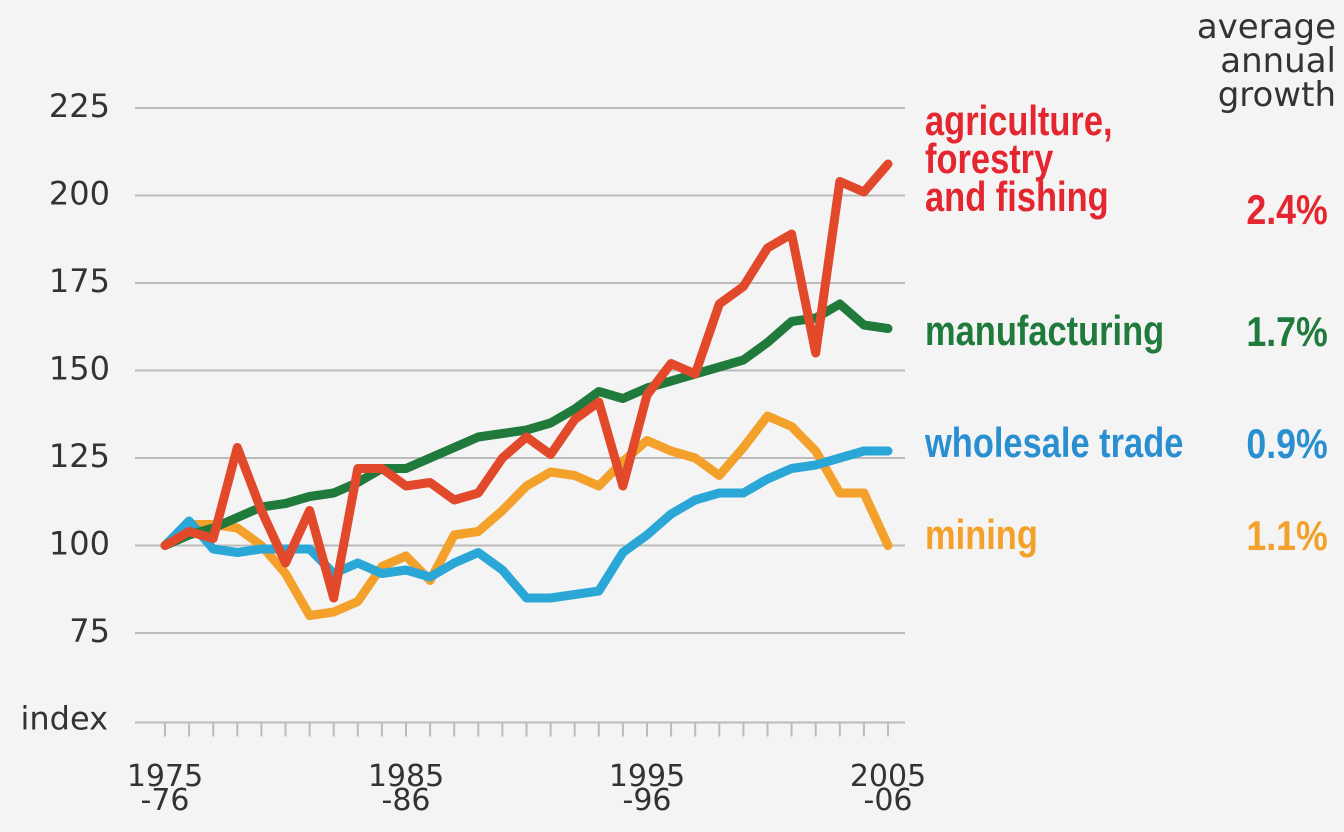  Describe the element at coordinates (79, 544) in the screenshot. I see `y-tick-label: 100` at that location.